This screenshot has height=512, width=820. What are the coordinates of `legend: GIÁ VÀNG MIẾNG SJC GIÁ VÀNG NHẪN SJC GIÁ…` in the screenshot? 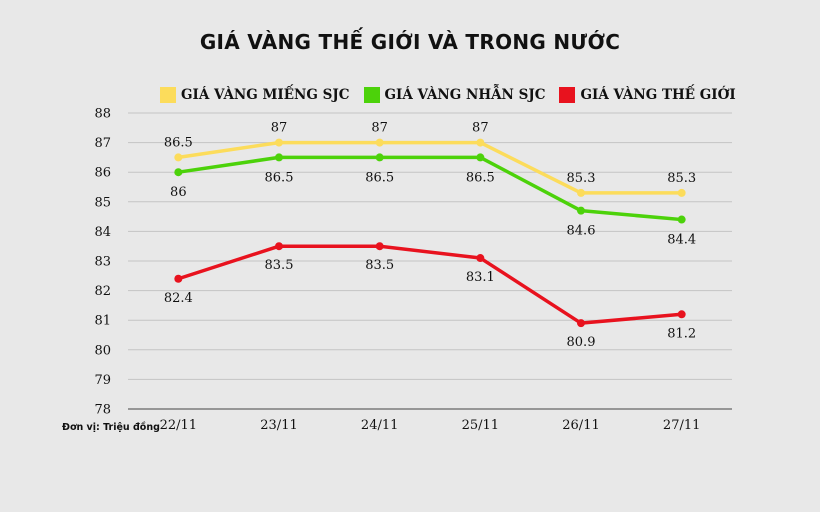 It's located at (455, 95).